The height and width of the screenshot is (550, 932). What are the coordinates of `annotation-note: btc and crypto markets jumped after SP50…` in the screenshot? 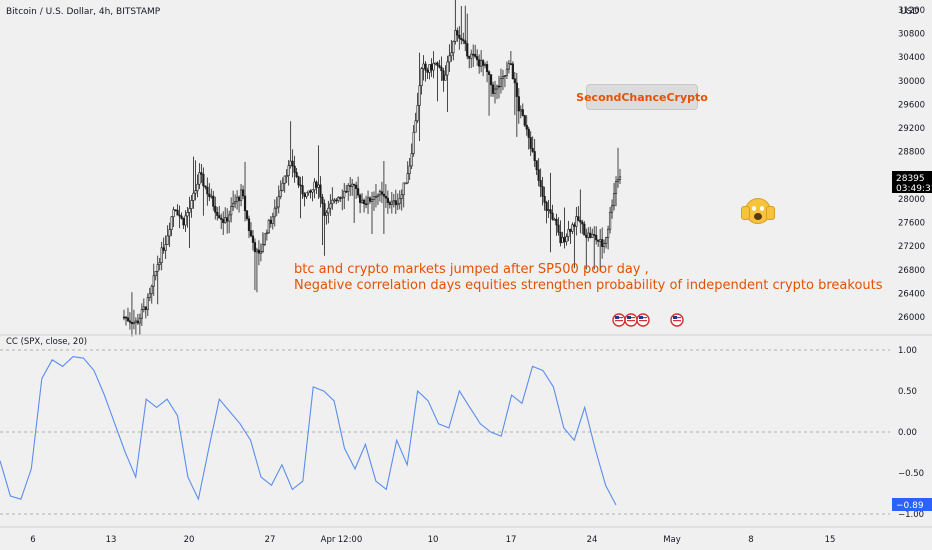 It's located at (588, 278).